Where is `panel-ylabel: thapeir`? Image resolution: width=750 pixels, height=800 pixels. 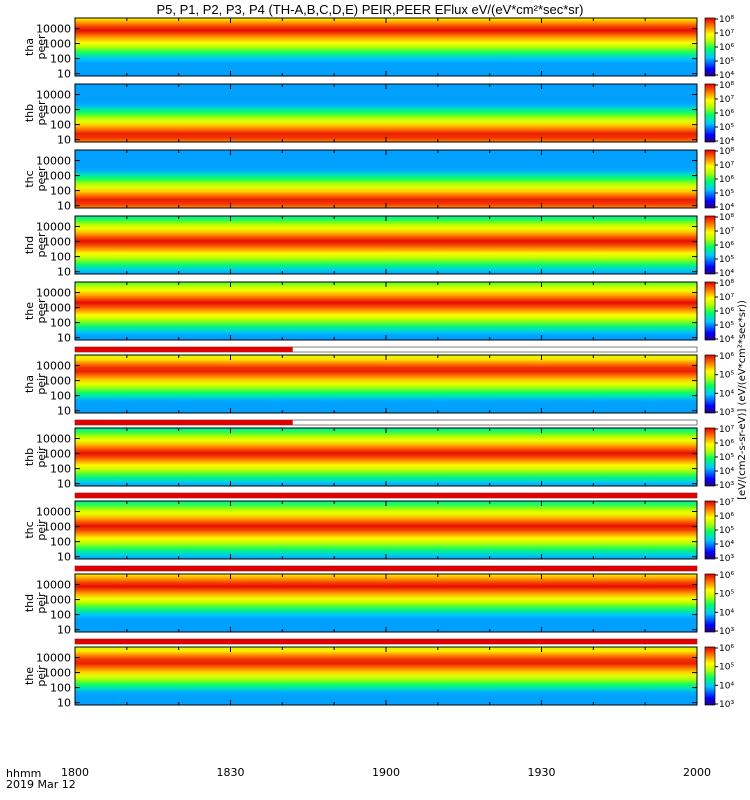
panel-ylabel: thapeir is located at coordinates (35, 384).